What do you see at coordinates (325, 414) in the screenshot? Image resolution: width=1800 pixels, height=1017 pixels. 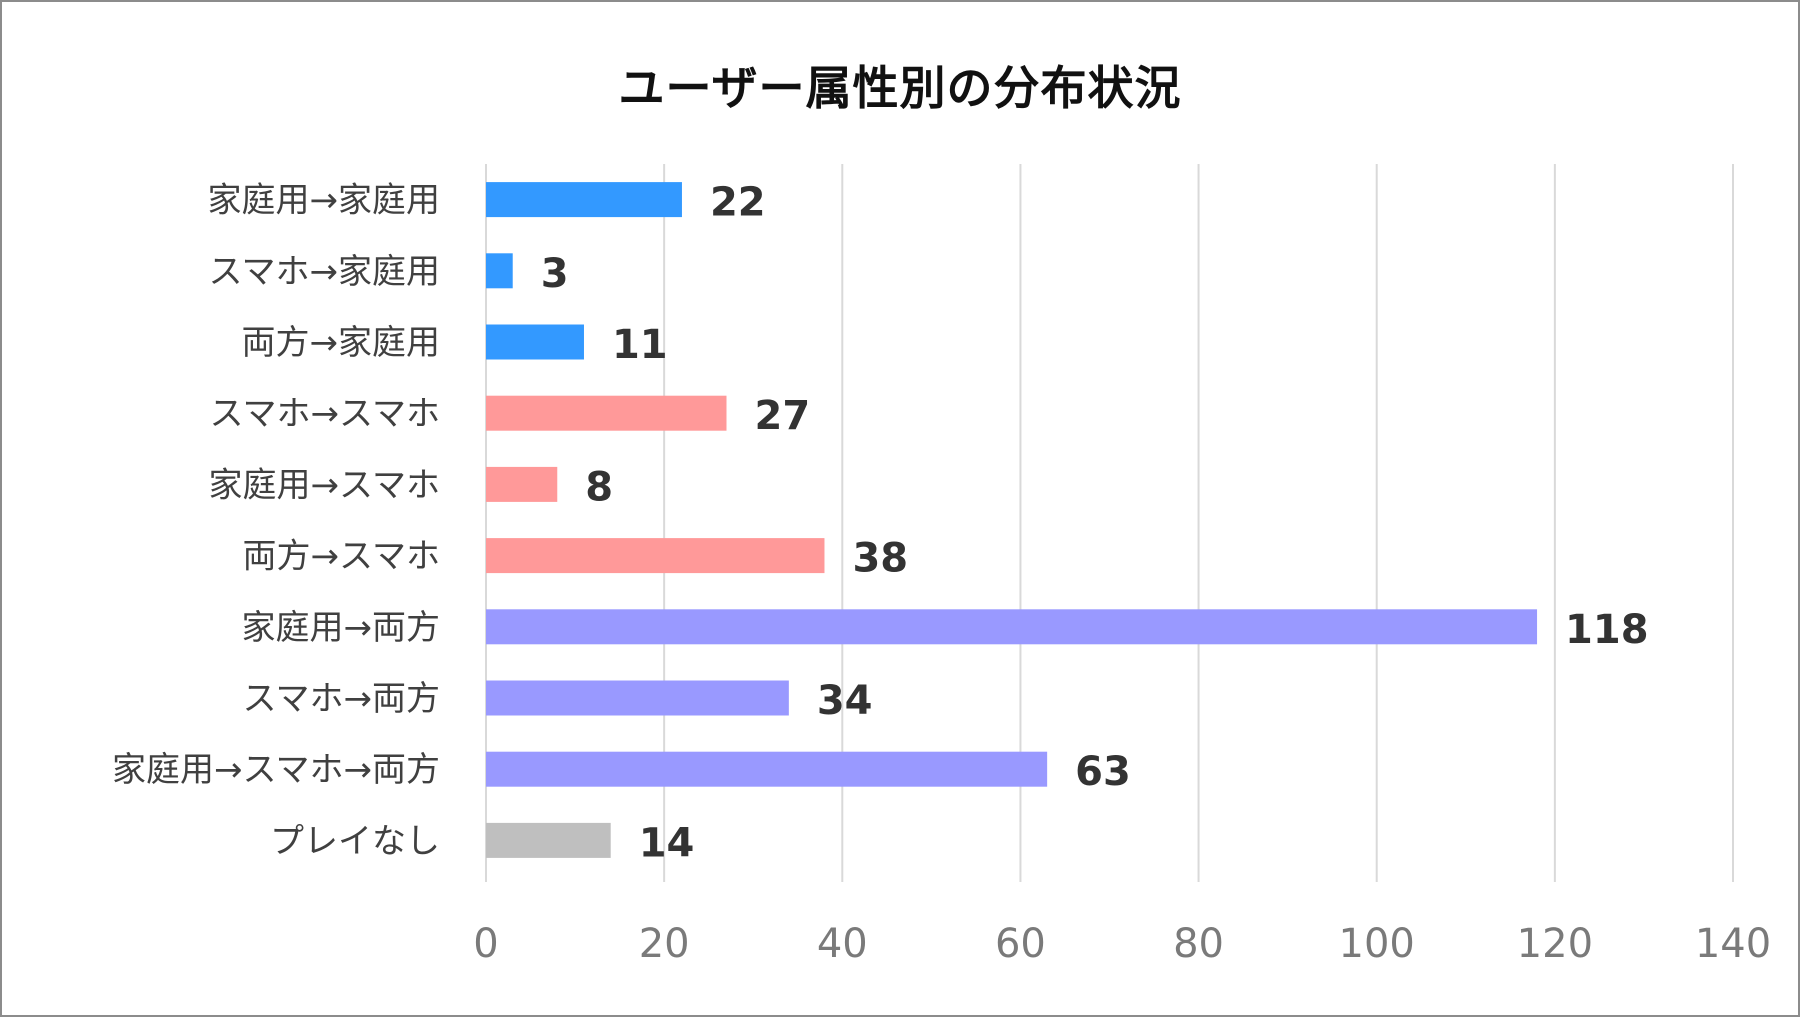 I see `category-label: スマホ→スマホ` at bounding box center [325, 414].